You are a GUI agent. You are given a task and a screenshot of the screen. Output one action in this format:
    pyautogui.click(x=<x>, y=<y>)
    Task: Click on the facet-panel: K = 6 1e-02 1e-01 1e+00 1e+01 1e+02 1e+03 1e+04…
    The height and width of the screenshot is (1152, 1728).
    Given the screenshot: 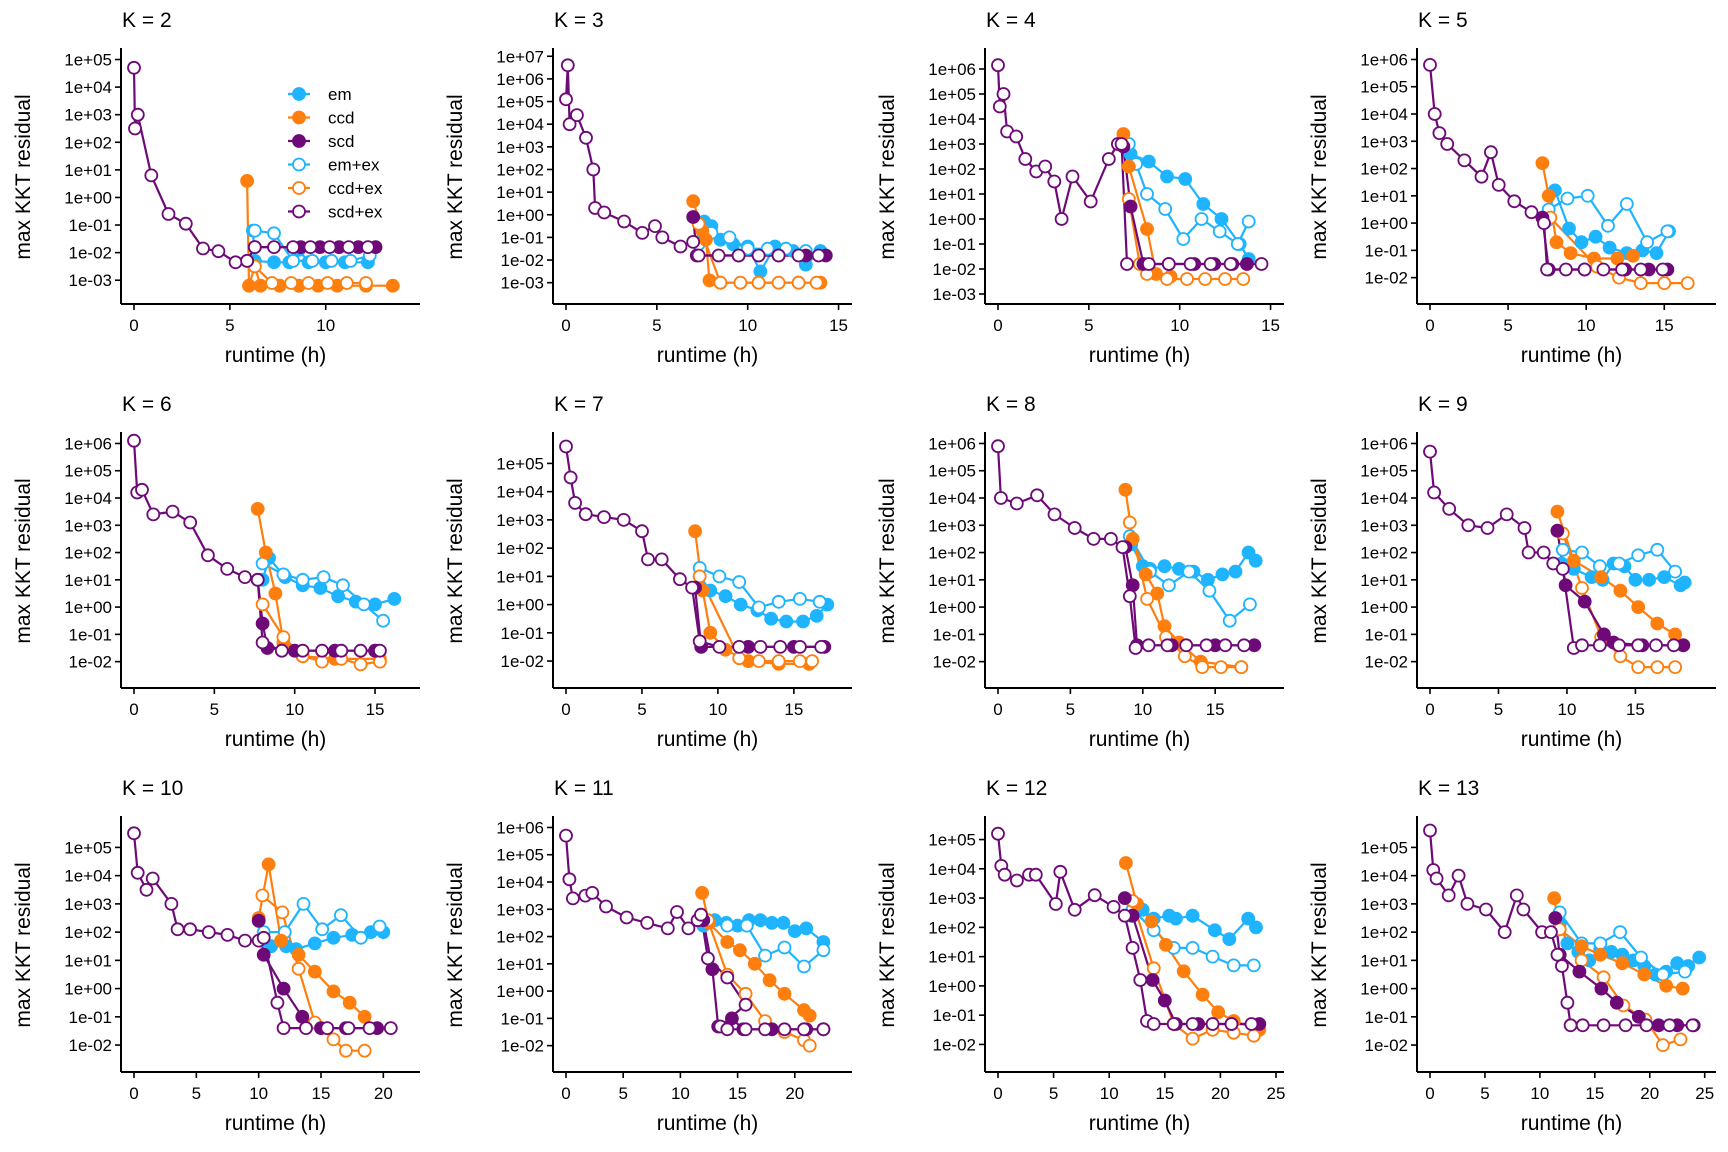 What is the action you would take?
    pyautogui.click(x=216, y=572)
    